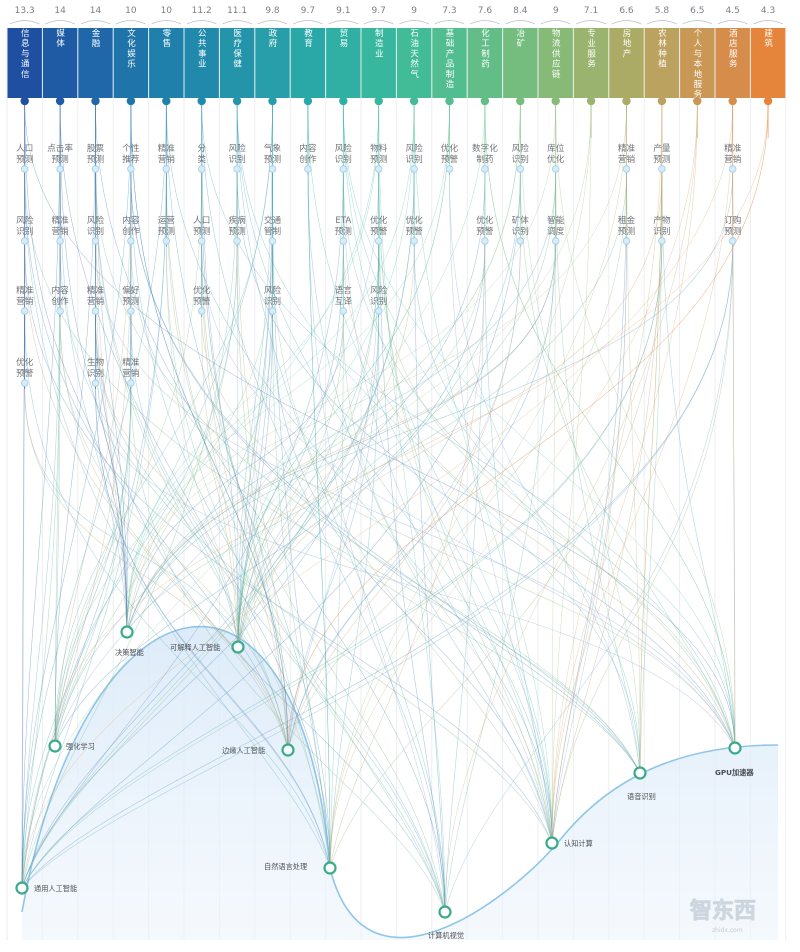  What do you see at coordinates (308, 159) in the screenshot?
I see `use-case-label: 创作` at bounding box center [308, 159].